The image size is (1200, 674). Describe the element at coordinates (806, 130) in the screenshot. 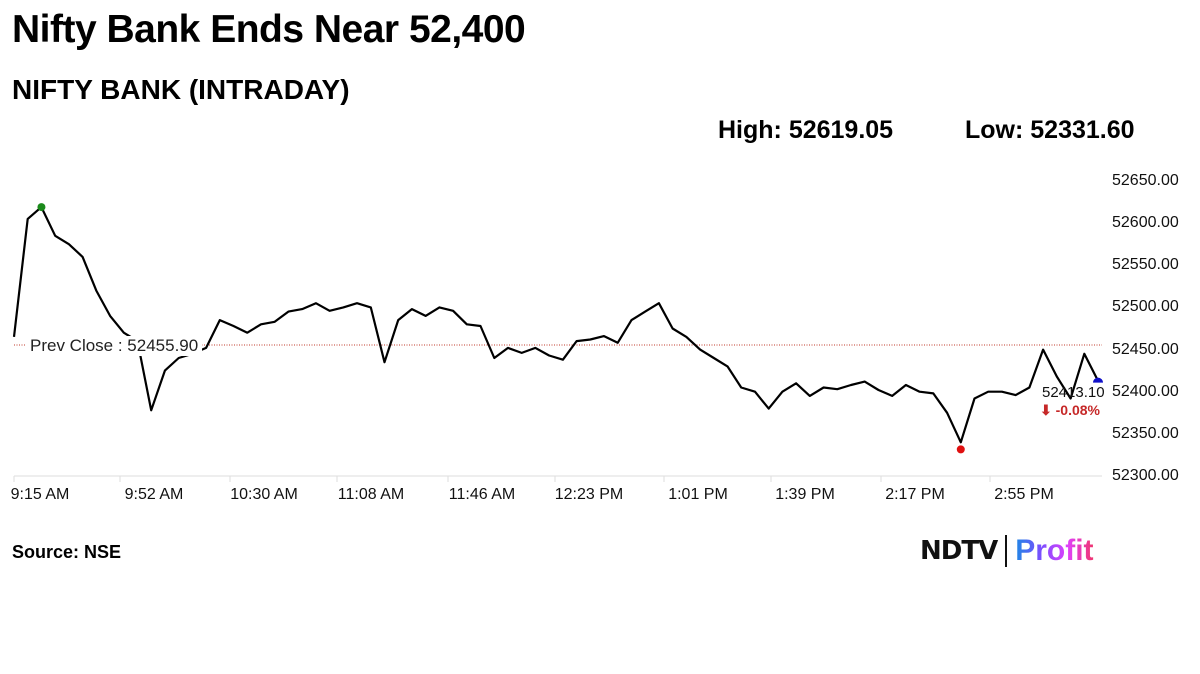

I see `high-label: High: 52619.05` at that location.